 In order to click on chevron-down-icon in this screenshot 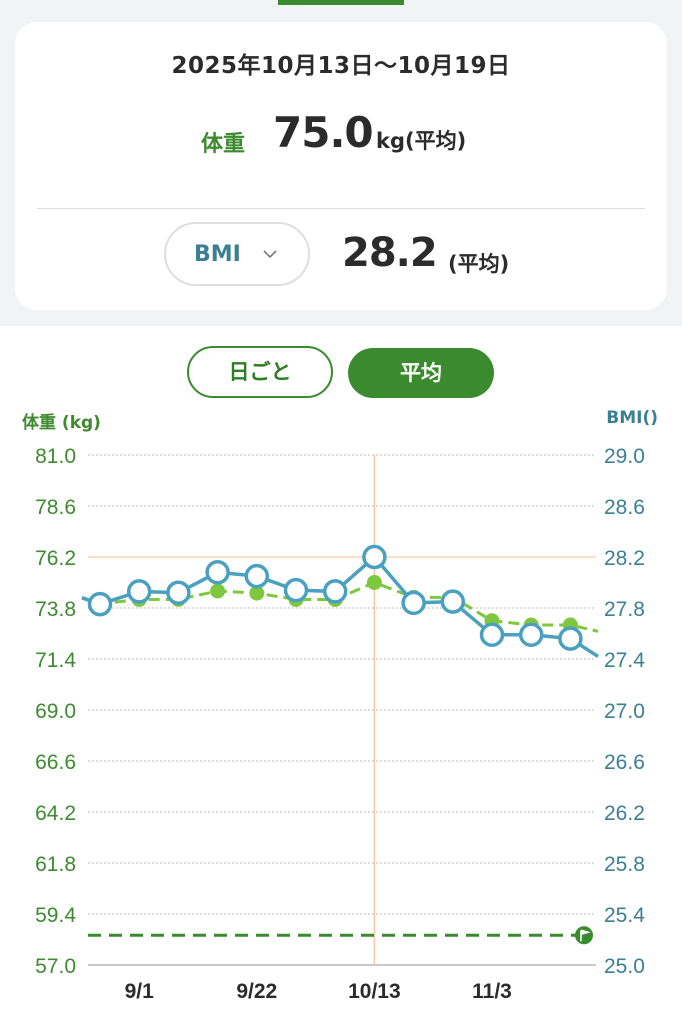, I will do `click(270, 254)`.